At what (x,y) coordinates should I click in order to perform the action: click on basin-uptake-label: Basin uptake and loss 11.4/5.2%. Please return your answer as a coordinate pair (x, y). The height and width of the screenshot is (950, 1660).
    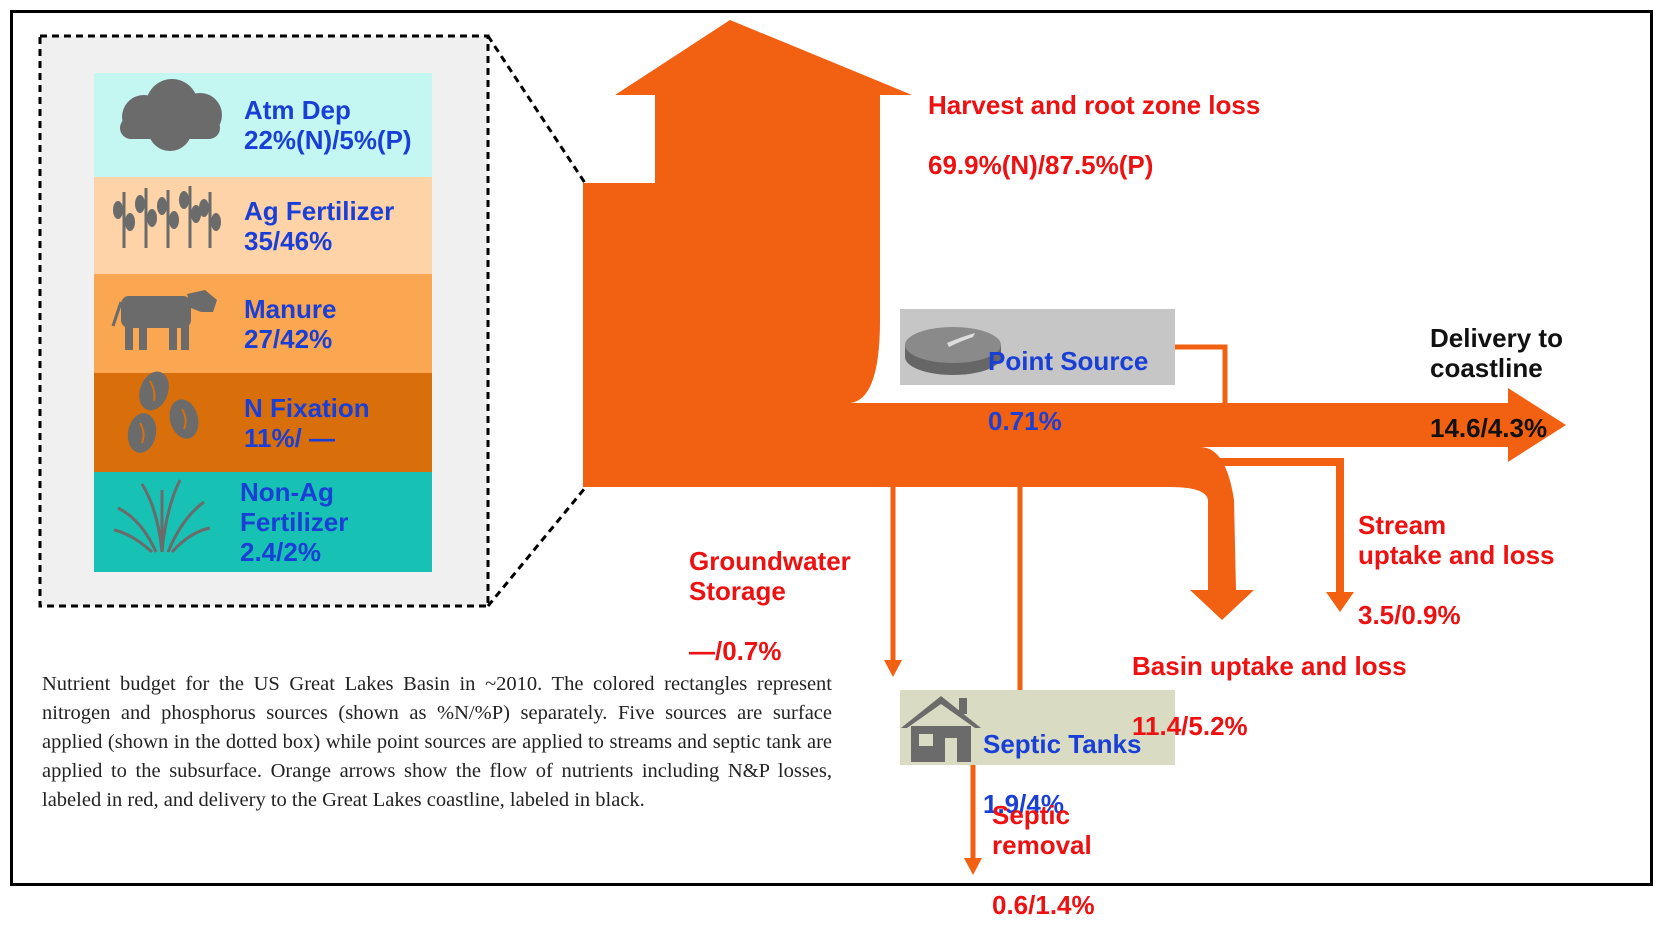
    Looking at the image, I should click on (1269, 696).